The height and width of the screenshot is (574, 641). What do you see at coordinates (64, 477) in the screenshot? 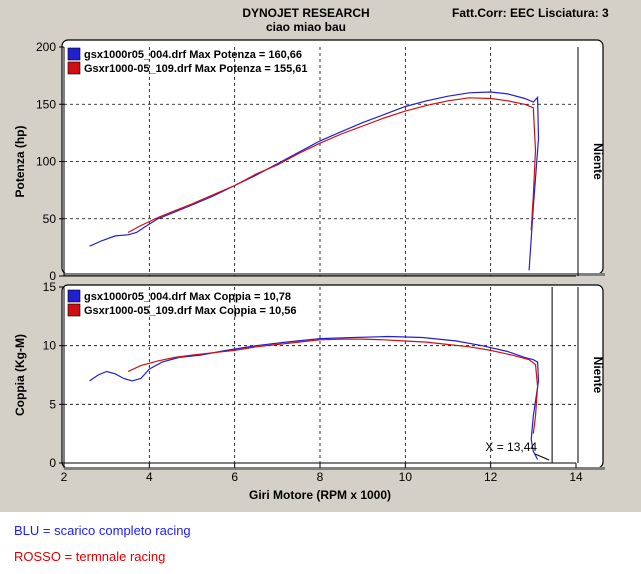
I see `x-tick-label: 2` at bounding box center [64, 477].